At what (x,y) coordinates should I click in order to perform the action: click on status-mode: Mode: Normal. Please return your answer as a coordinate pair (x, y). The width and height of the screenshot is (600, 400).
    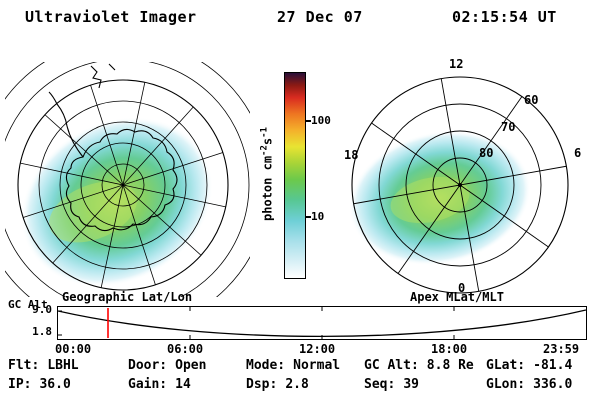
    Looking at the image, I should click on (293, 365).